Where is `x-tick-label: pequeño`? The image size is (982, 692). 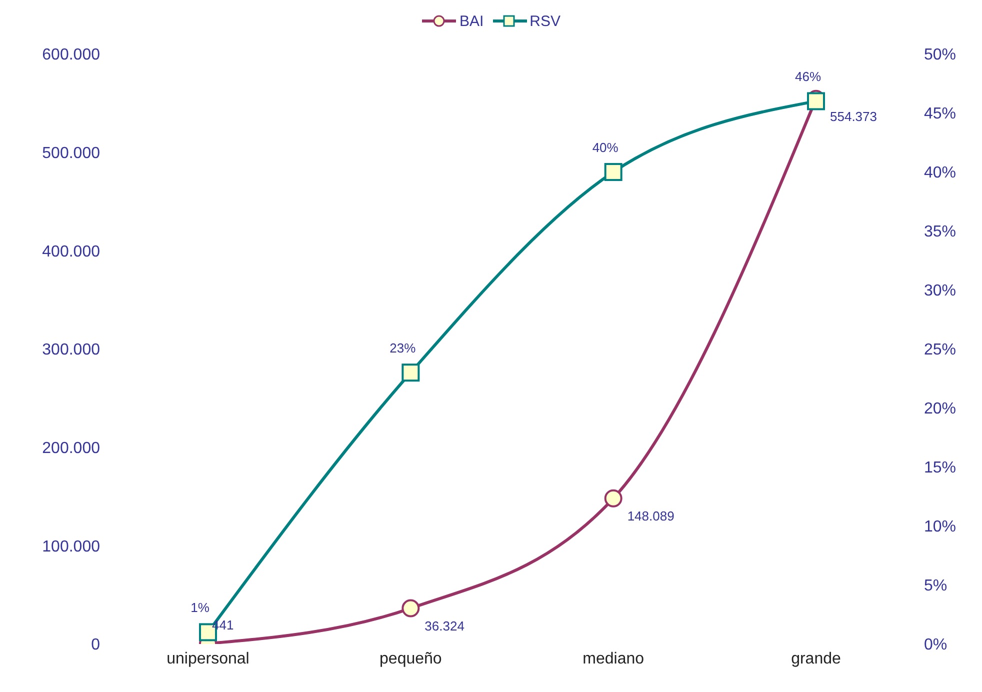
x-tick-label: pequeño is located at coordinates (411, 659).